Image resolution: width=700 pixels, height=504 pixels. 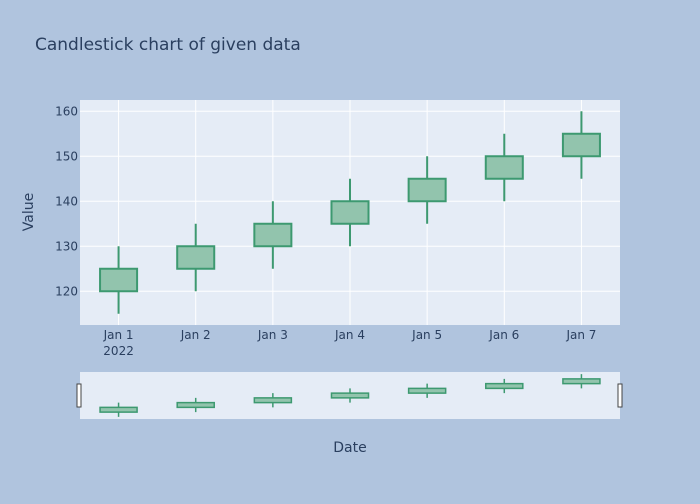 I want to click on y-tick-label: 150, so click(x=66, y=156).